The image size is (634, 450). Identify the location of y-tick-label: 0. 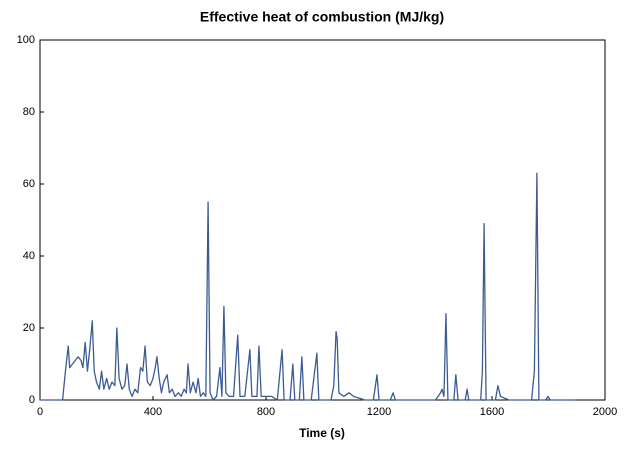
(32, 400).